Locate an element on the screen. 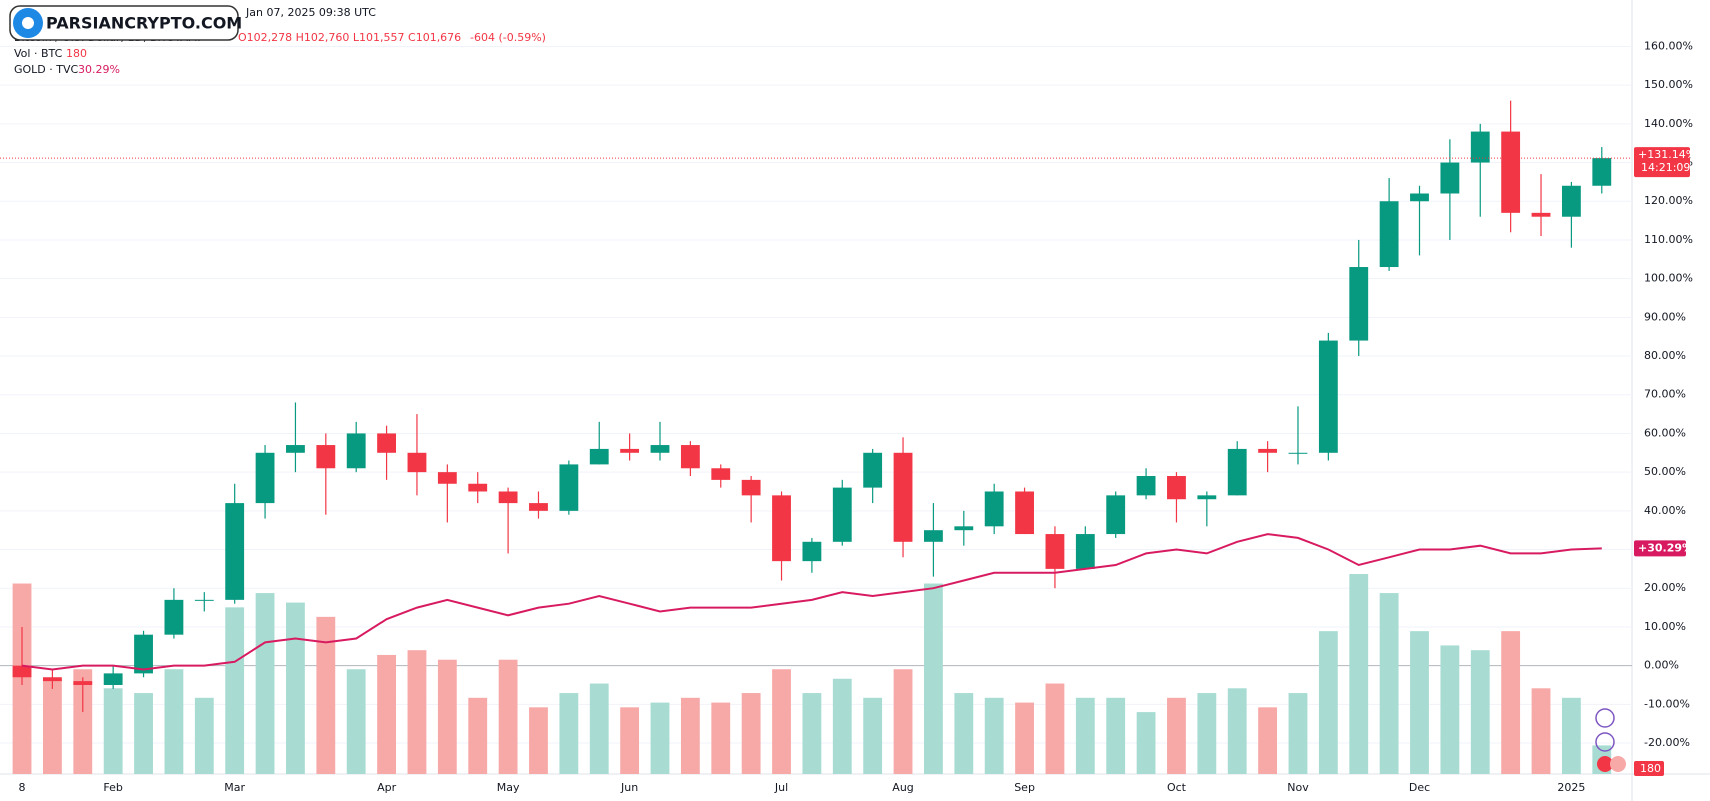 This screenshot has width=1710, height=801. publish-info: Jan 07, 2025 09:38 UTC is located at coordinates (310, 12).